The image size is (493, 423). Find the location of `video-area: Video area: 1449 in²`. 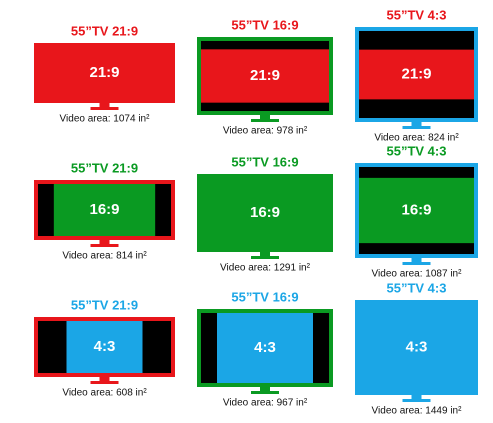

video-area: Video area: 1449 in² is located at coordinates (417, 411).